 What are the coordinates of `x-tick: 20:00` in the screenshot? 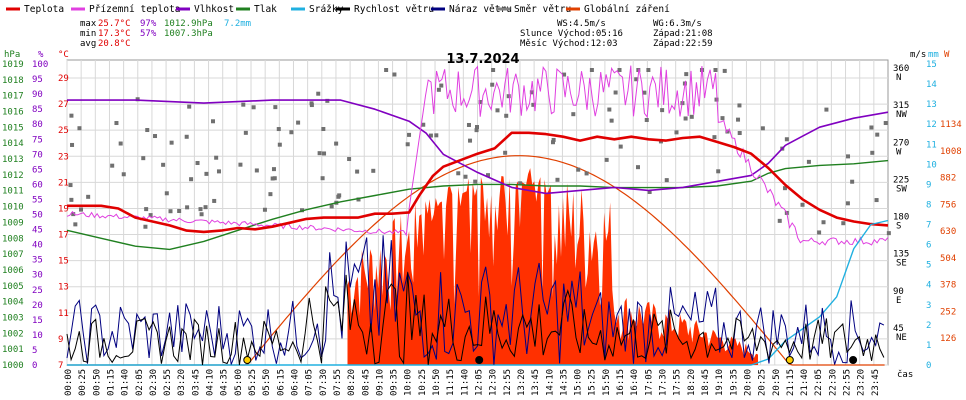 It's located at (748, 382).